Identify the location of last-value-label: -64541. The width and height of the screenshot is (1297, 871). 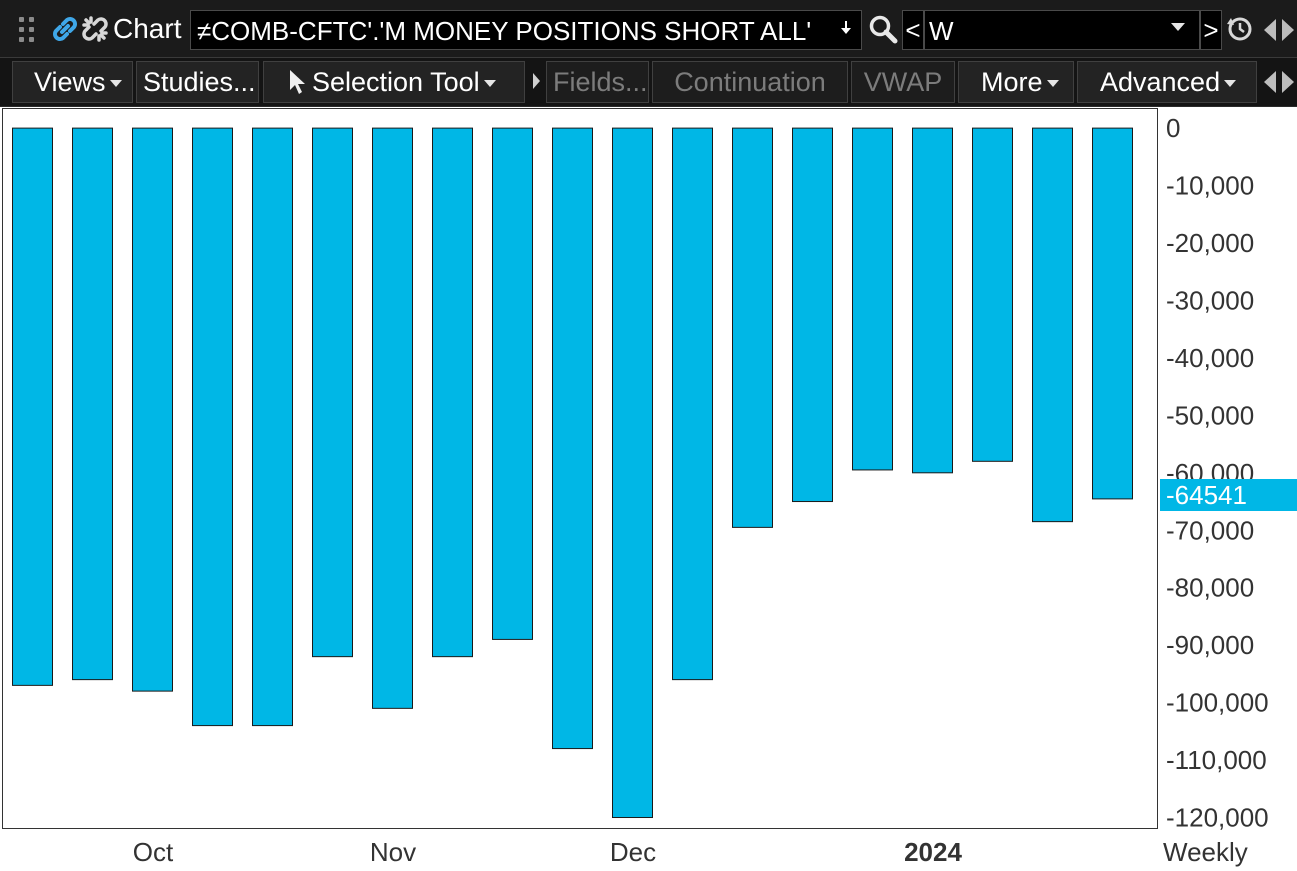
(1206, 495).